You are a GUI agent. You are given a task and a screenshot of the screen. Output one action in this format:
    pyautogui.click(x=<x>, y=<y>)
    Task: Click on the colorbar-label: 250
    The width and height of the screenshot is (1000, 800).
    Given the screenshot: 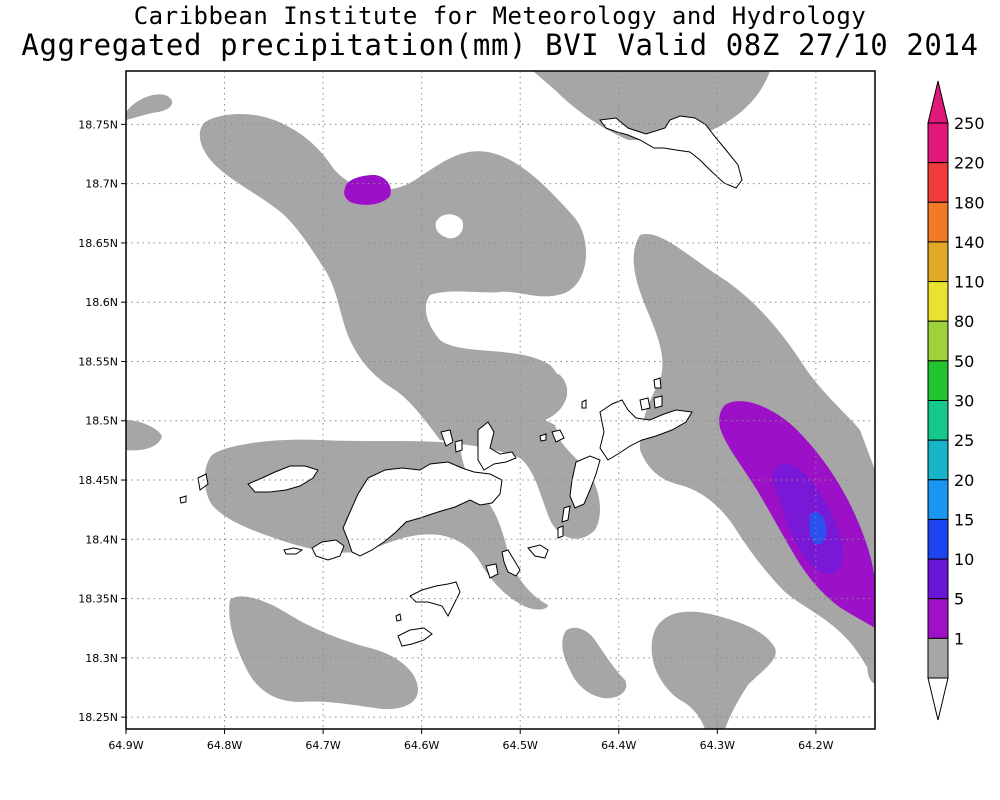 What is the action you would take?
    pyautogui.click(x=969, y=123)
    